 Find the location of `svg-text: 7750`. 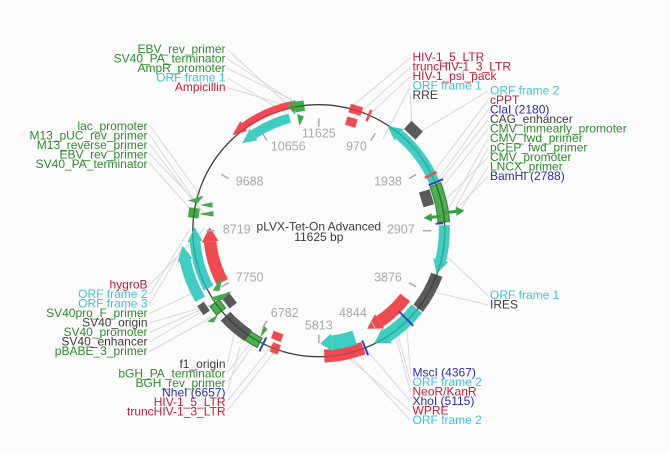

svg-text: 7750 is located at coordinates (250, 278).